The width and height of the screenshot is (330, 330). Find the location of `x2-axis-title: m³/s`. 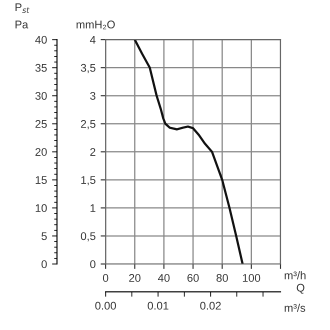

x2-axis-title: m³/s is located at coordinates (295, 308).